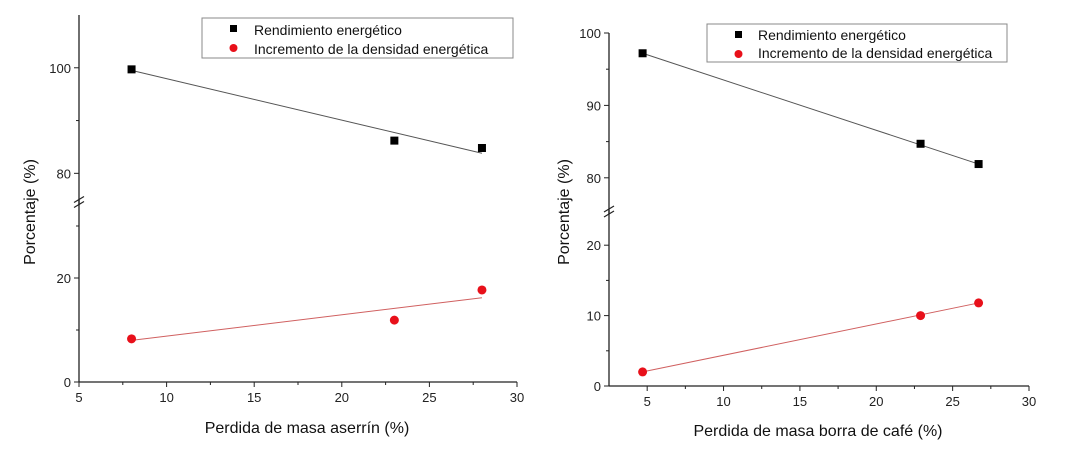  I want to click on panel0-rendimiento-fit-line, so click(307, 111).